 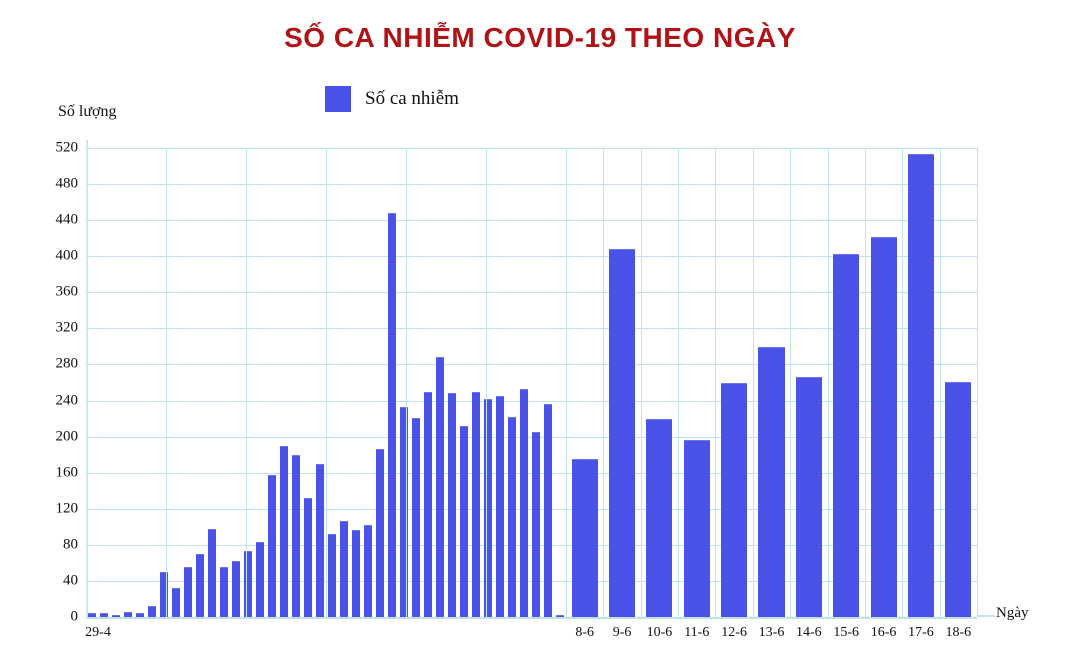 I want to click on x-axis-title: Ngày, so click(x=1012, y=613).